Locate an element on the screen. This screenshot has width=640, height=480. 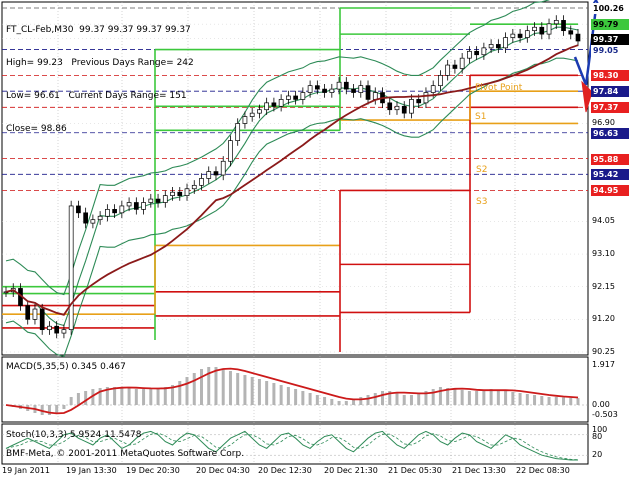
info-line-2: High= 99.23 Previous Days Range= 242 is located at coordinates (100, 63).